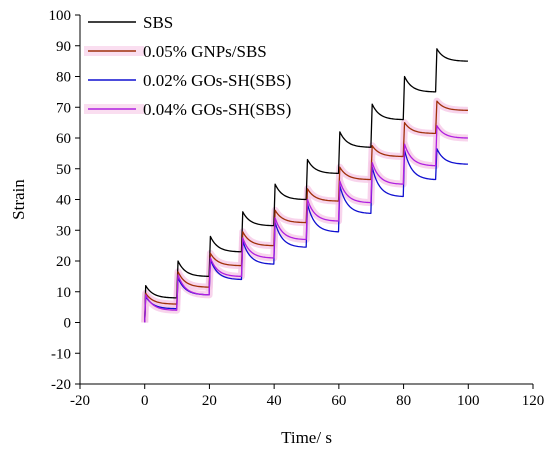 Image resolution: width=550 pixels, height=452 pixels. Describe the element at coordinates (63, 293) in the screenshot. I see `y-tick-label: 10` at that location.